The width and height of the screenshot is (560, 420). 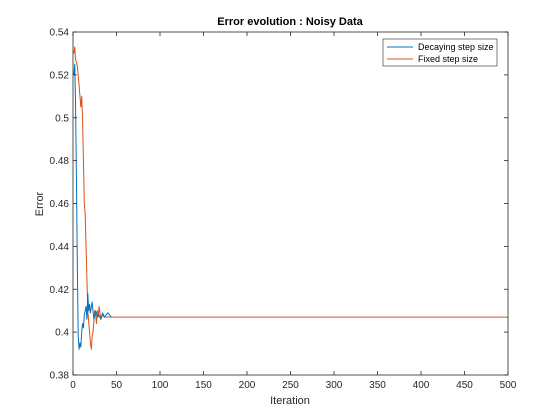 What do you see at coordinates (62, 333) in the screenshot?
I see `y-tick-label: 0.4` at bounding box center [62, 333].